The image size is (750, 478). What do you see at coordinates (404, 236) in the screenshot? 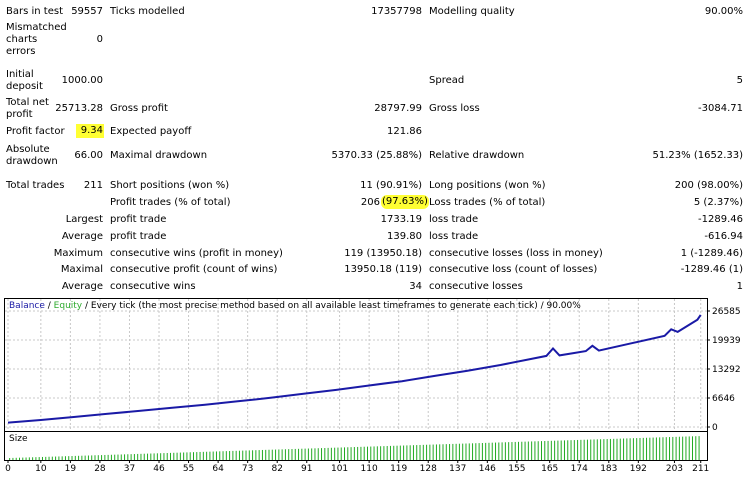
I see `value-average-profit: 139.80` at bounding box center [404, 236].